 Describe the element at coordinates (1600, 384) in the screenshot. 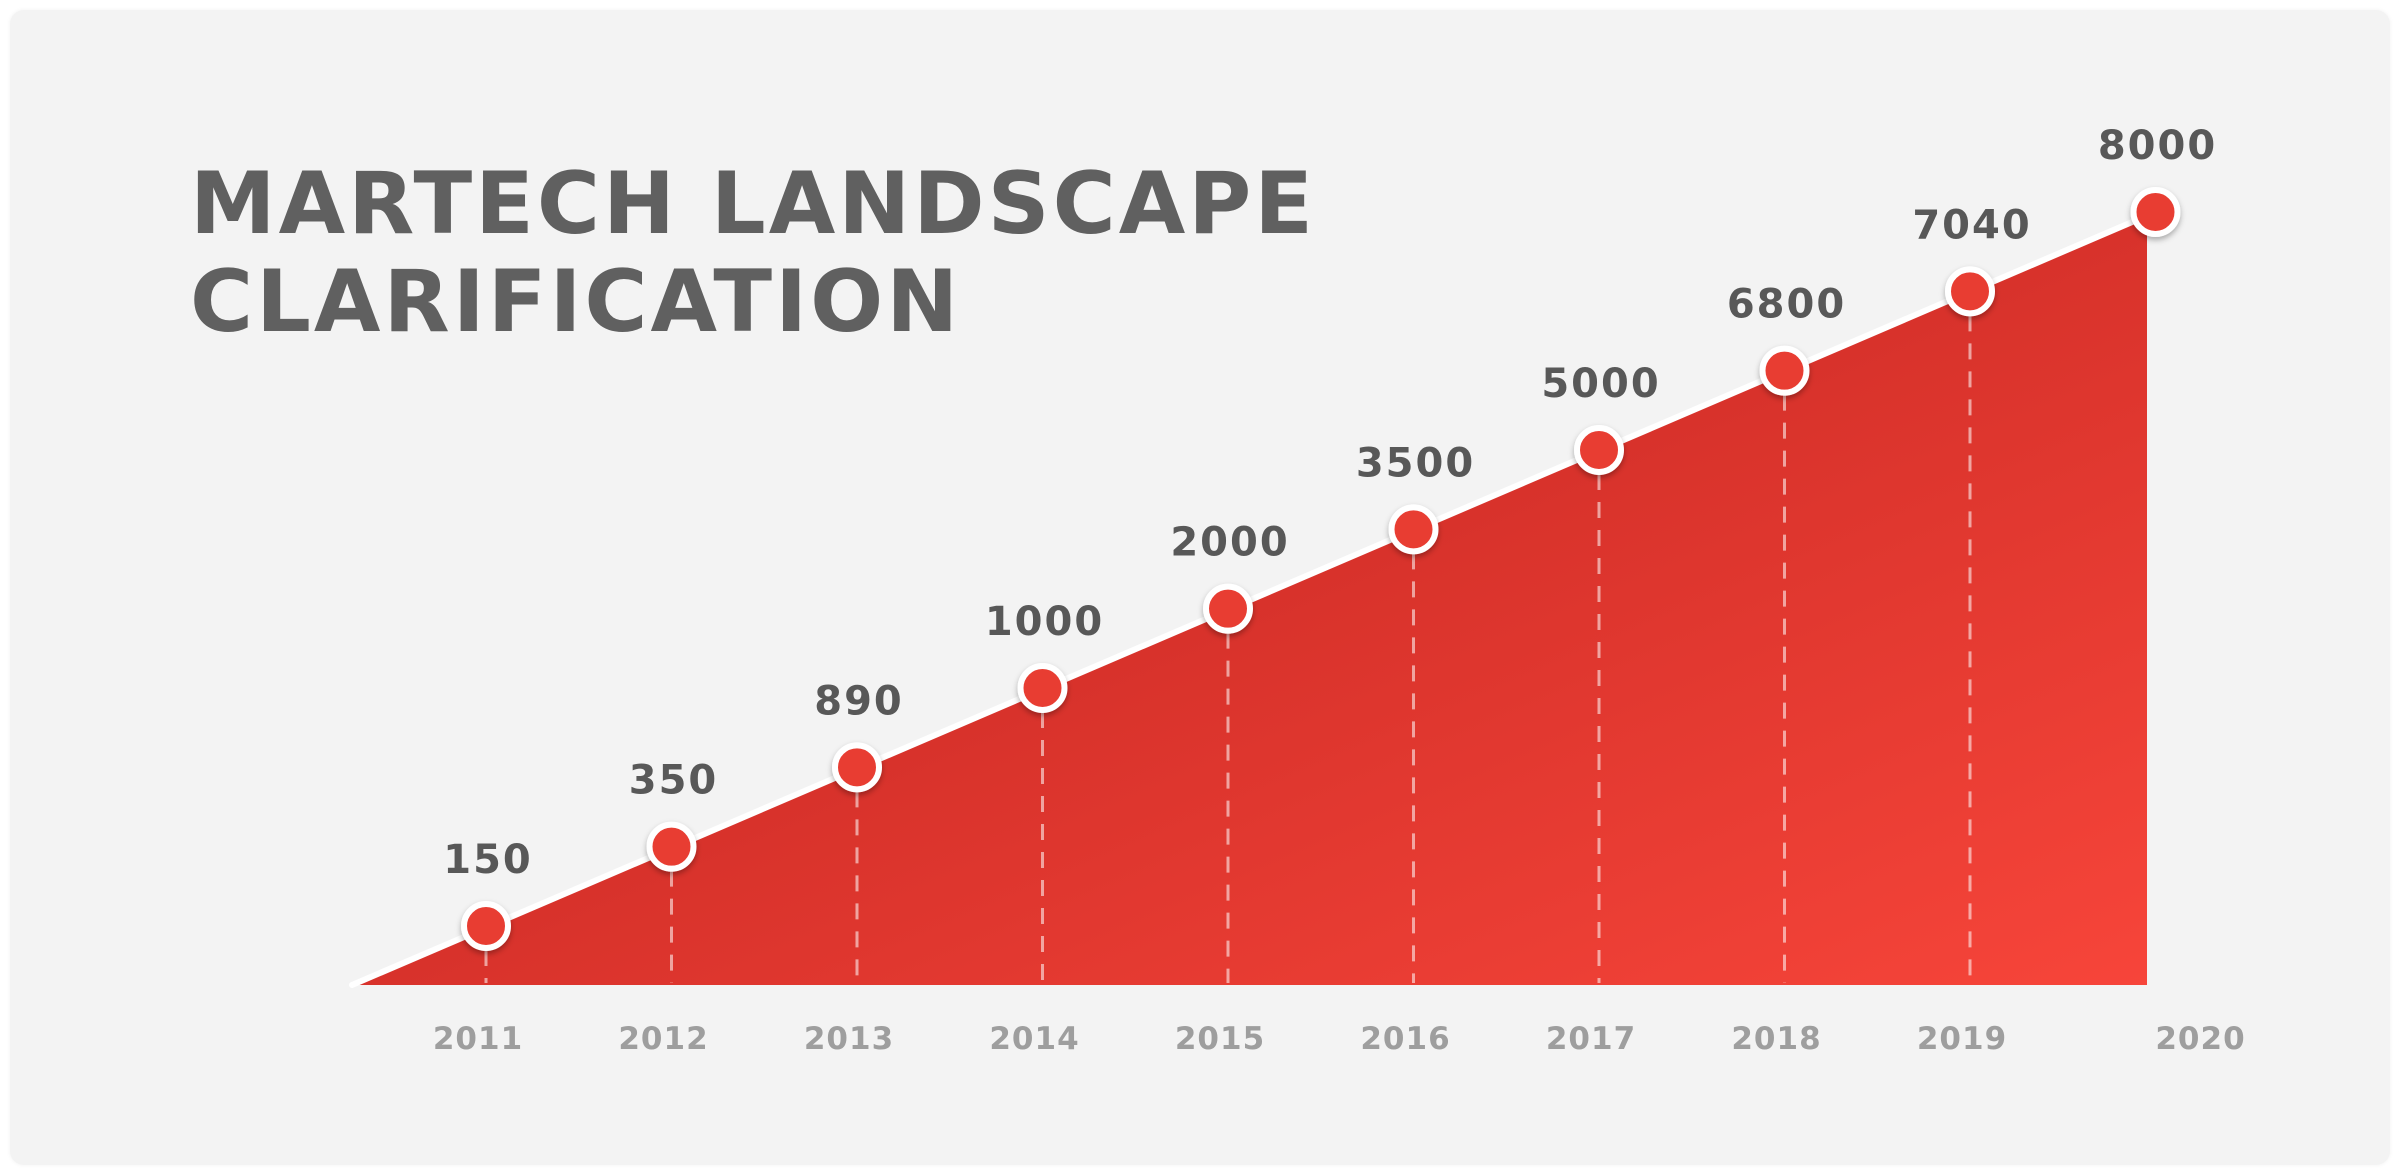

I see `value-label: 5000` at that location.